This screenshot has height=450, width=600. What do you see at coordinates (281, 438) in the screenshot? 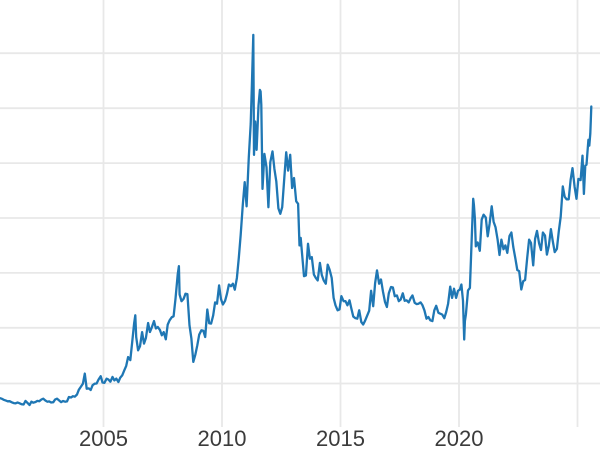
I see `x-axis-tick-labels: 2005 2010 2015 2020` at bounding box center [281, 438].